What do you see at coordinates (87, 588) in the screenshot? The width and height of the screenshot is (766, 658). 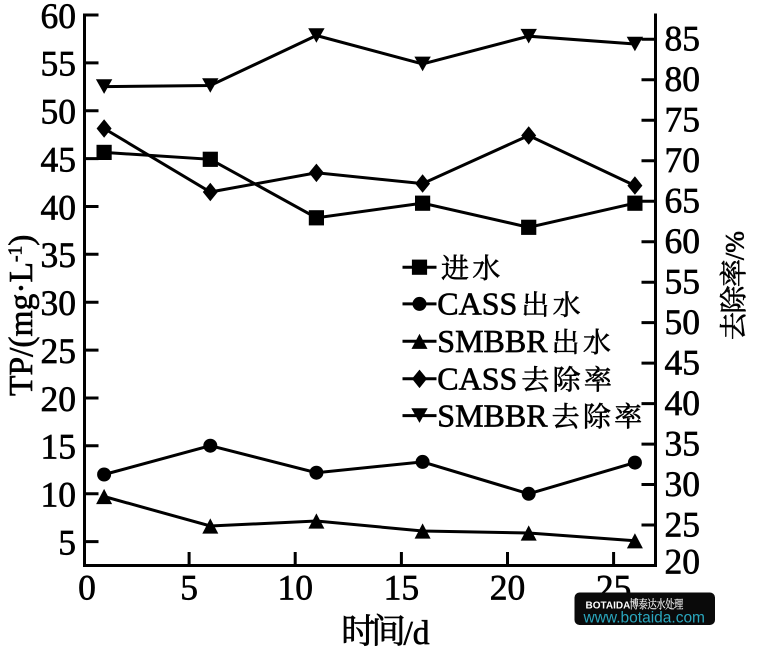 I see `svg-text: 0` at bounding box center [87, 588].